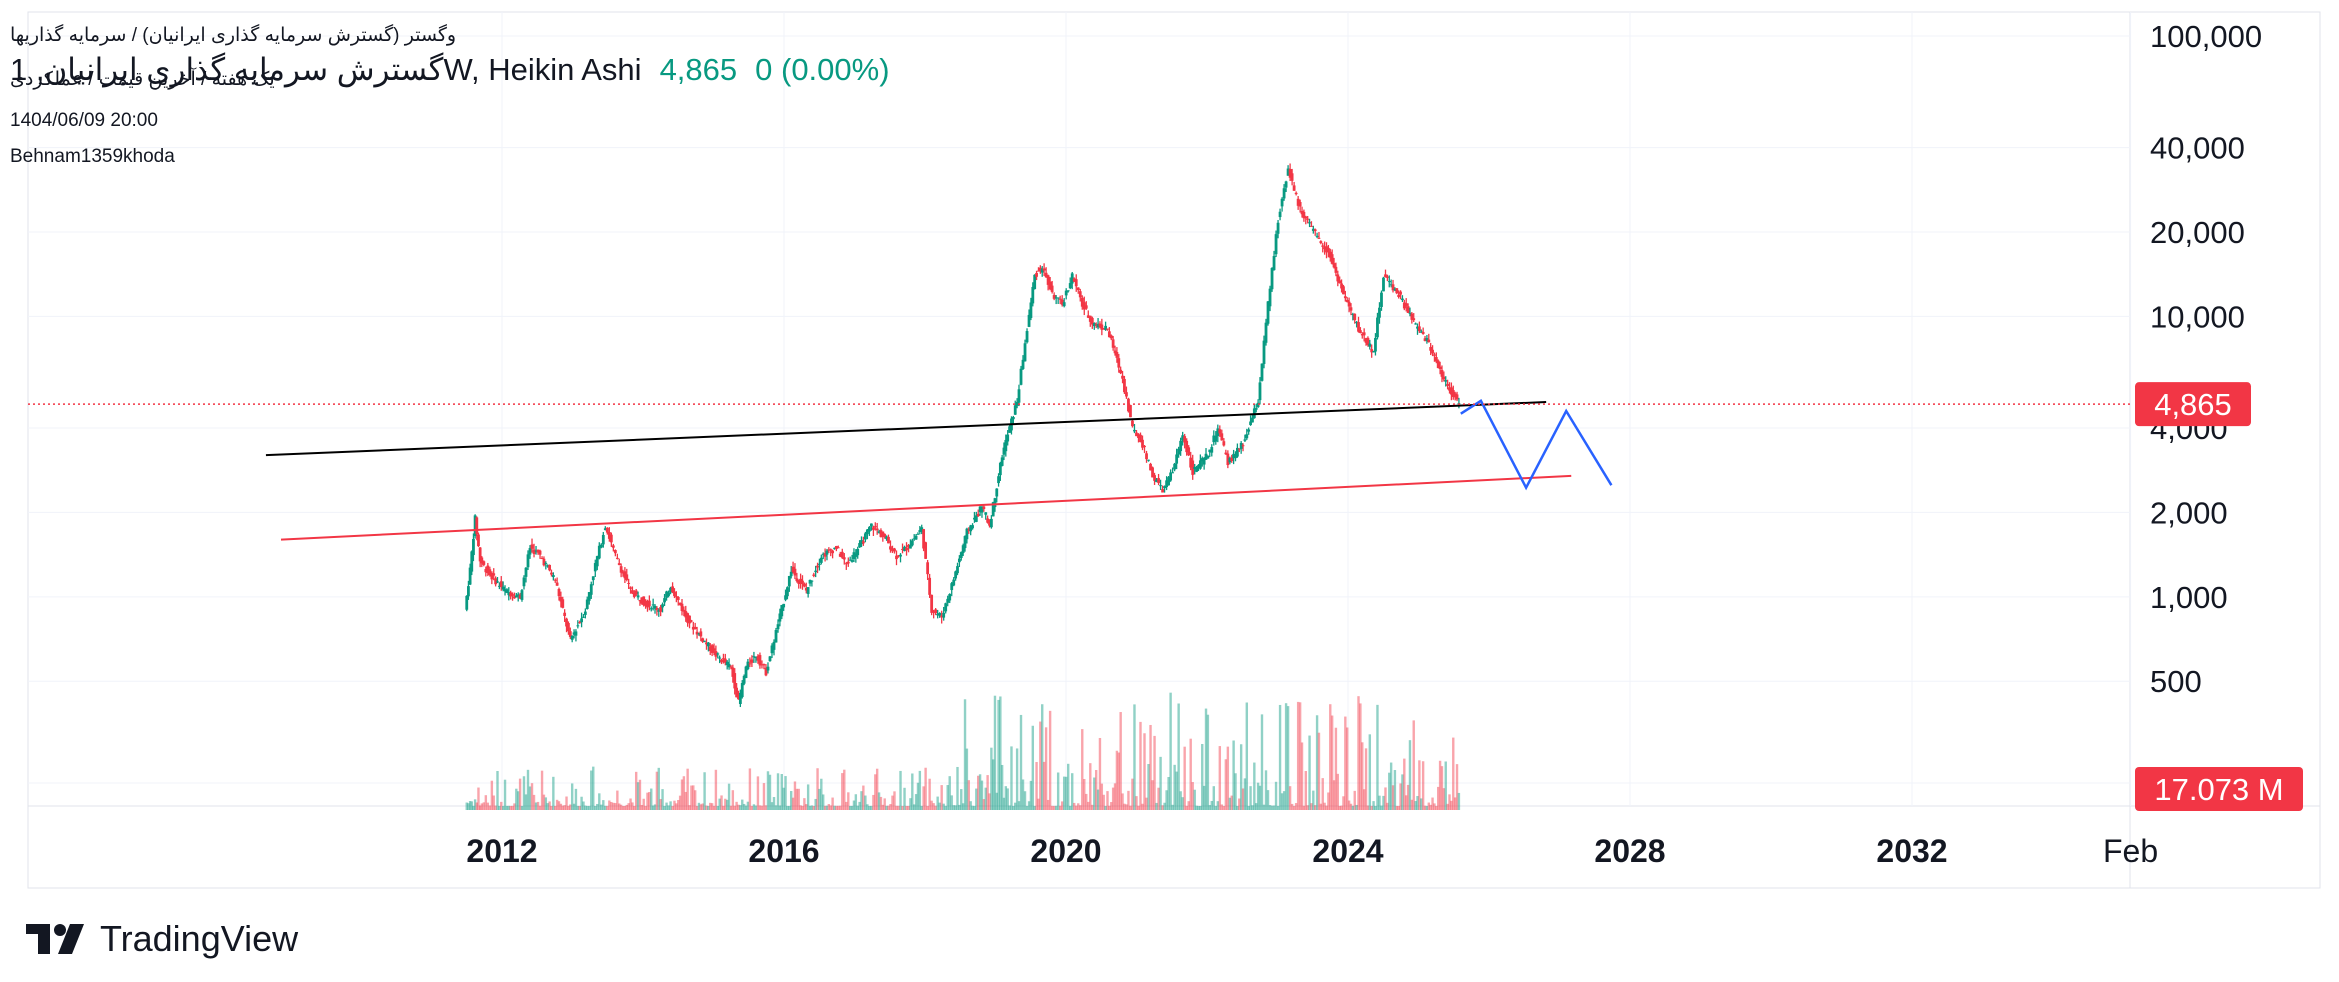  I want to click on trendline-black, so click(906, 429).